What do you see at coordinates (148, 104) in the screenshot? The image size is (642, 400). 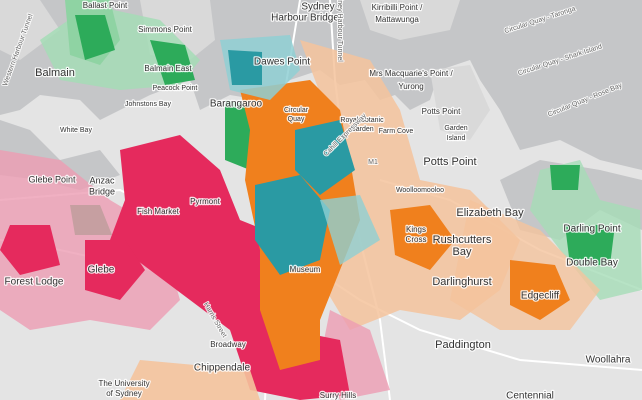 I see `place-label: Johnstons Bay` at bounding box center [148, 104].